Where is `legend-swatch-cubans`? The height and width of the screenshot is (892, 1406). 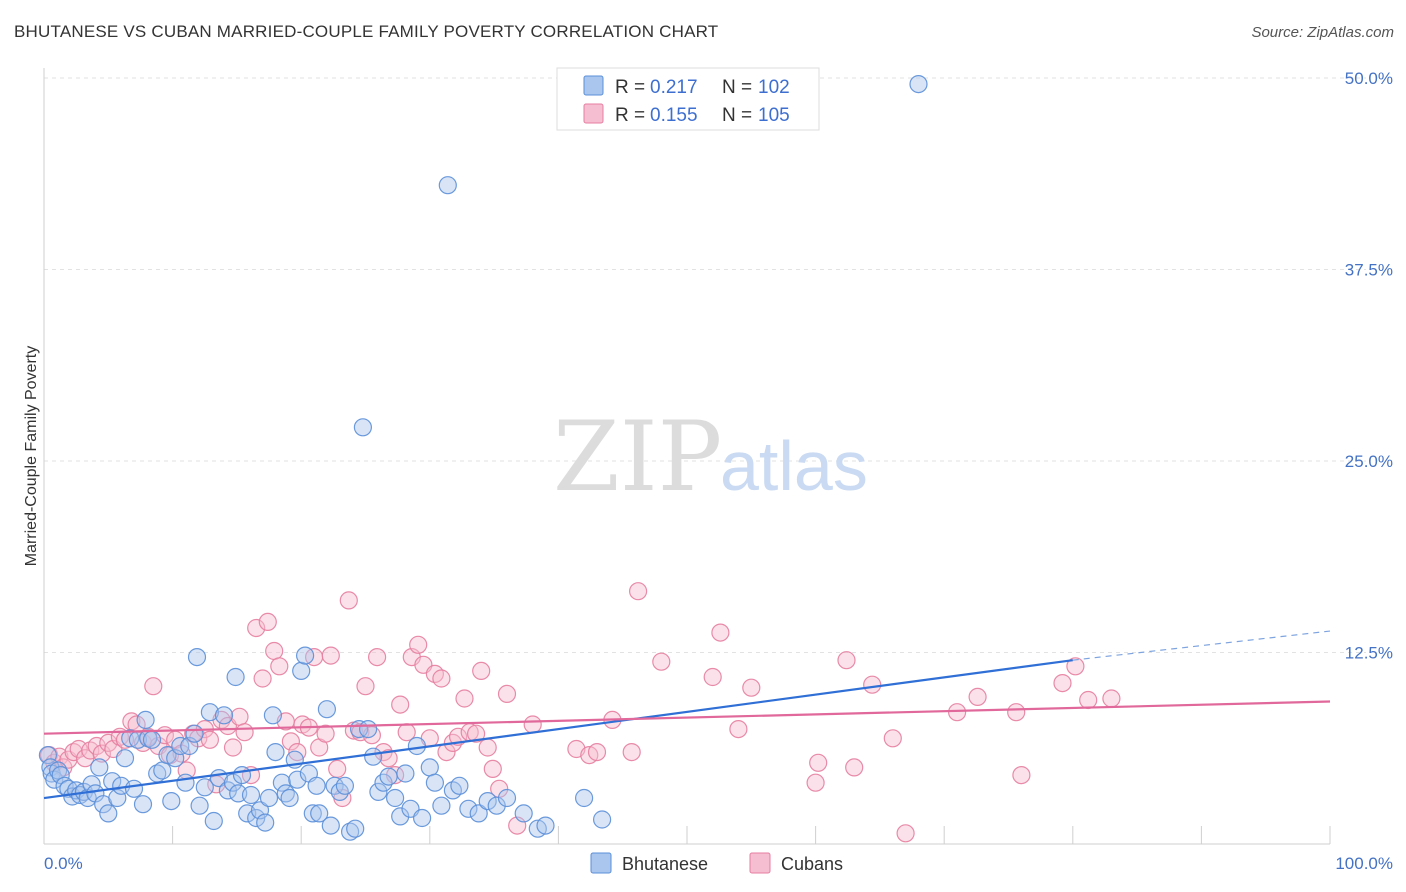
legend-swatch-cubans is located at coordinates (593, 113).